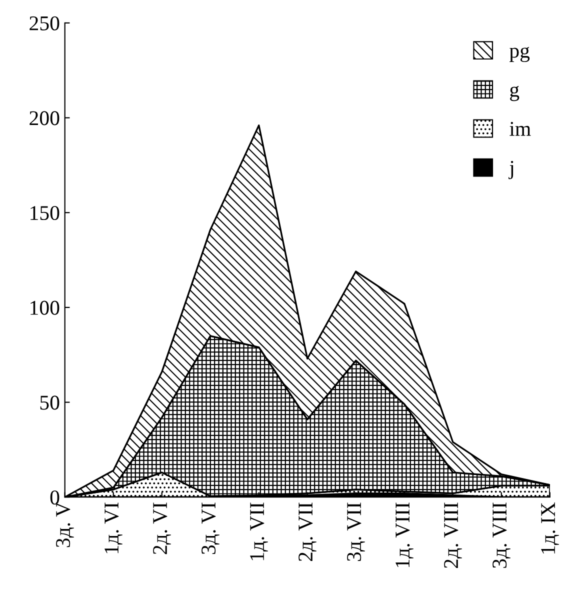 This screenshot has width=564, height=604. I want to click on x-tick-label: 3д. V, so click(65, 525).